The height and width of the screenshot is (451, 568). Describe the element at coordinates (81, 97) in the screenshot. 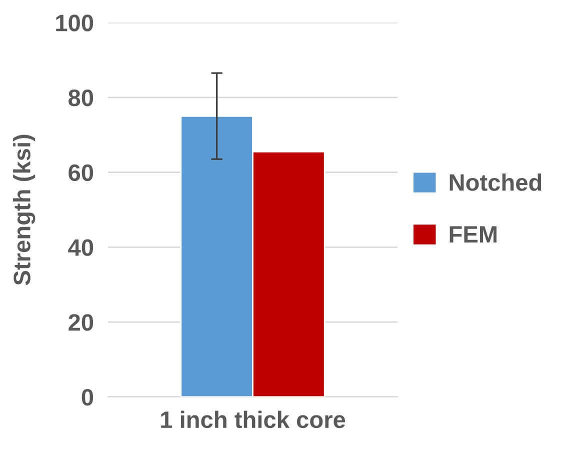

I see `y-tick-label: 80` at that location.